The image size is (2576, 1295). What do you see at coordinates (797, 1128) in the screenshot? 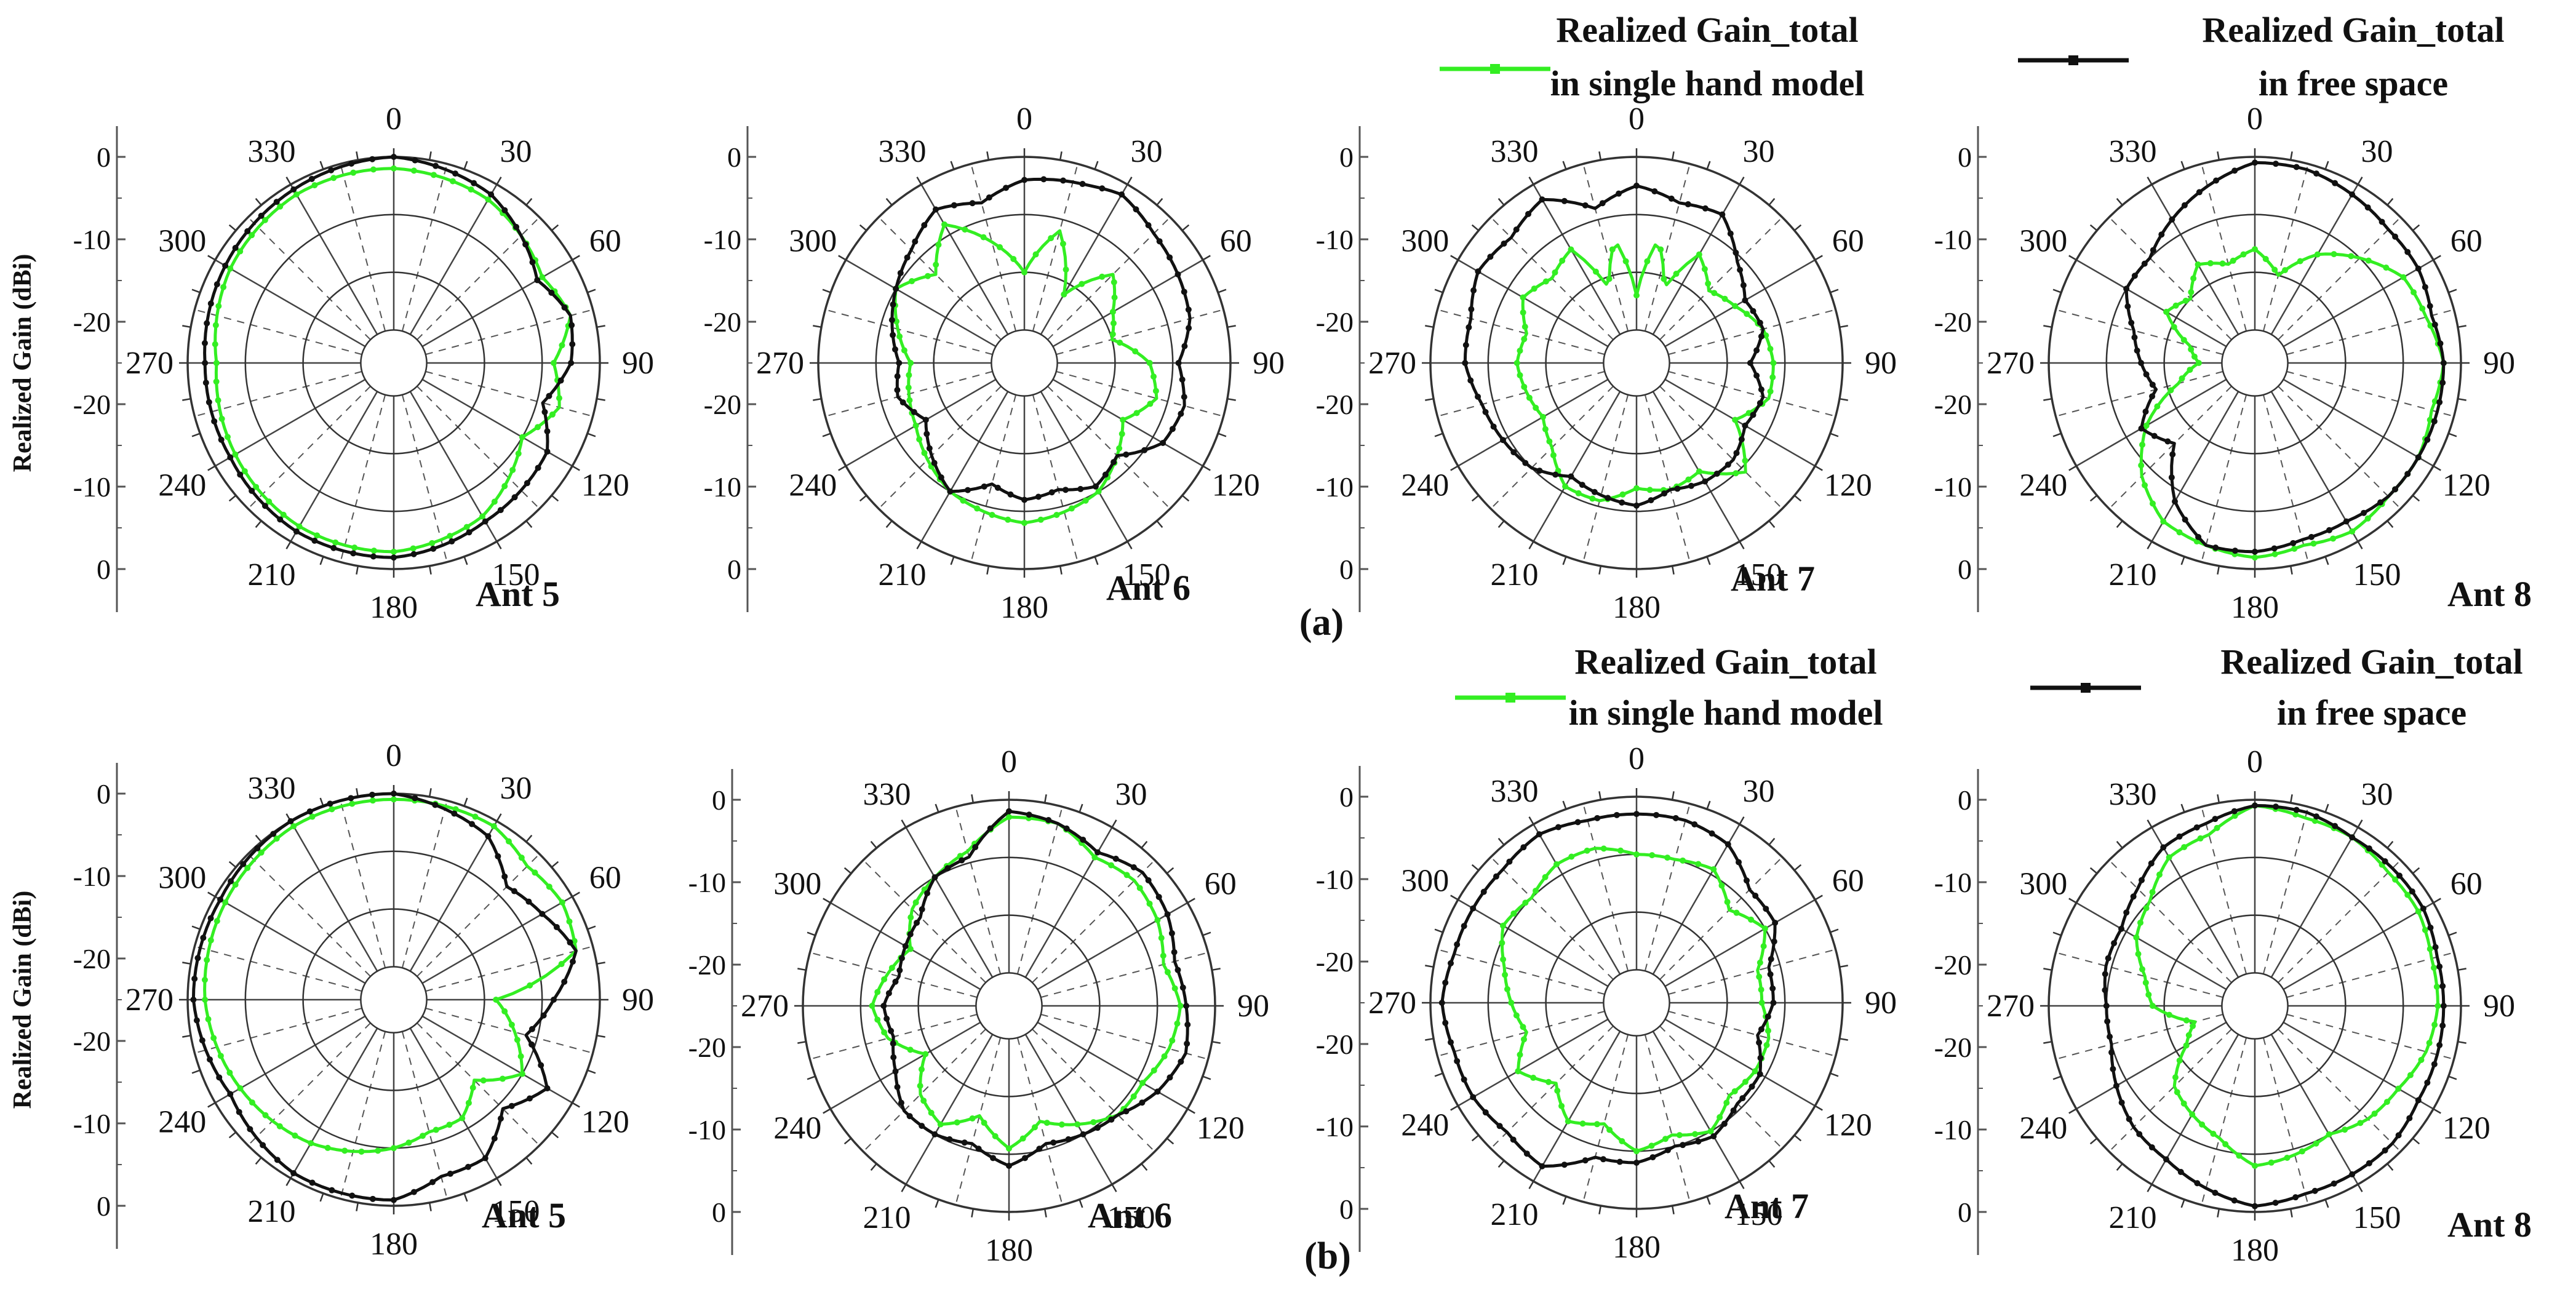
I see `angle-label-240: 240` at bounding box center [797, 1128].